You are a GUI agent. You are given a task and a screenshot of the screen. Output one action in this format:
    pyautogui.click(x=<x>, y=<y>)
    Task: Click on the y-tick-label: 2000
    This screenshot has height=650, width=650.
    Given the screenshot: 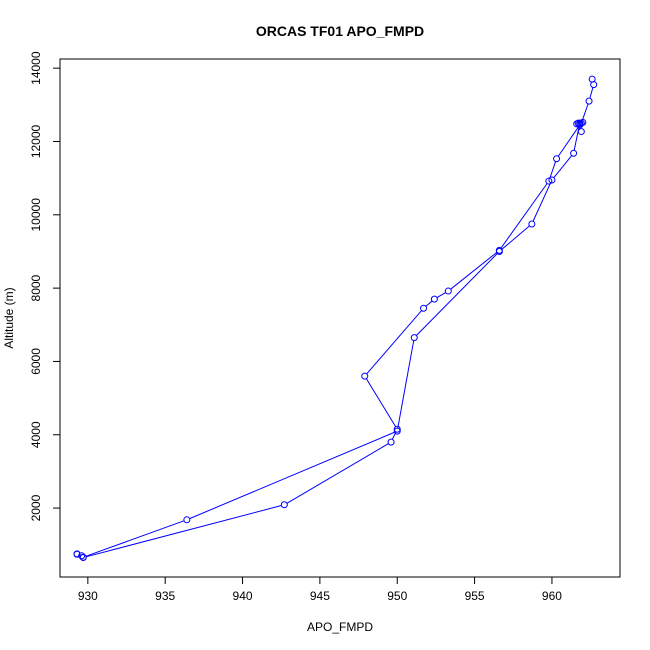 What is the action you would take?
    pyautogui.click(x=36, y=507)
    